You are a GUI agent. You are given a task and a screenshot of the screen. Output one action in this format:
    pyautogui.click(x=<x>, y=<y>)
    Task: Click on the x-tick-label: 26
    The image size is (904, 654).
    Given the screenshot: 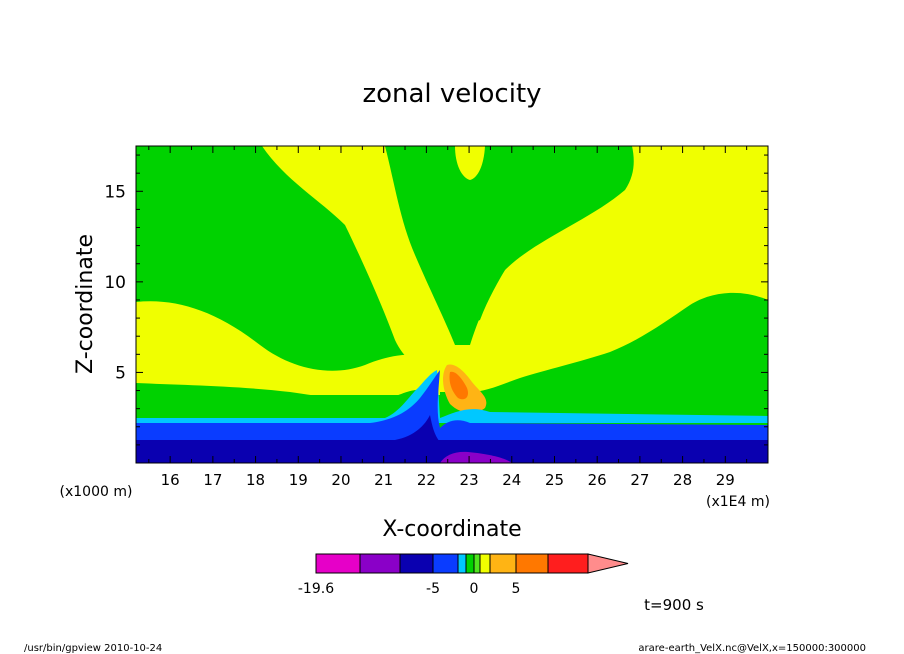 What is the action you would take?
    pyautogui.click(x=597, y=480)
    